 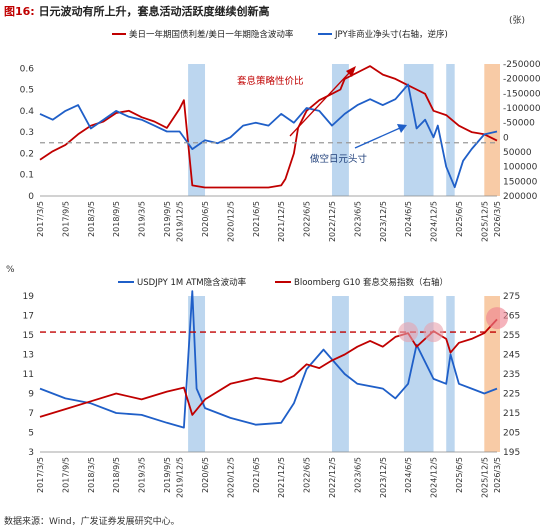 What do you see at coordinates (511, 453) in the screenshot?
I see `y-right-tick-label: 195` at bounding box center [511, 453].